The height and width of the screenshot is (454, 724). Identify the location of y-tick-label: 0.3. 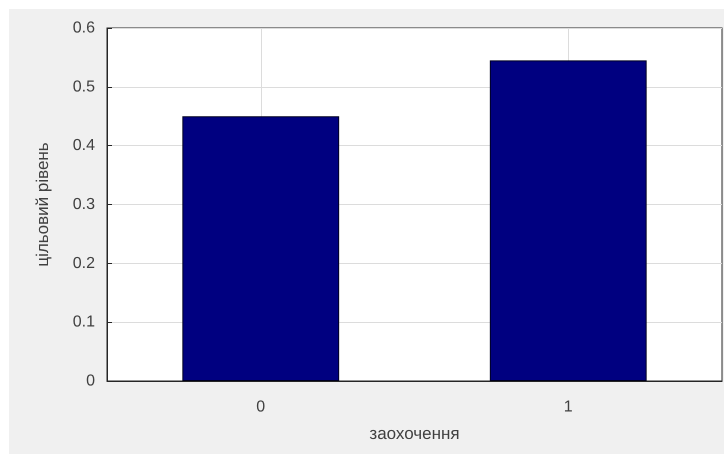
(84, 204).